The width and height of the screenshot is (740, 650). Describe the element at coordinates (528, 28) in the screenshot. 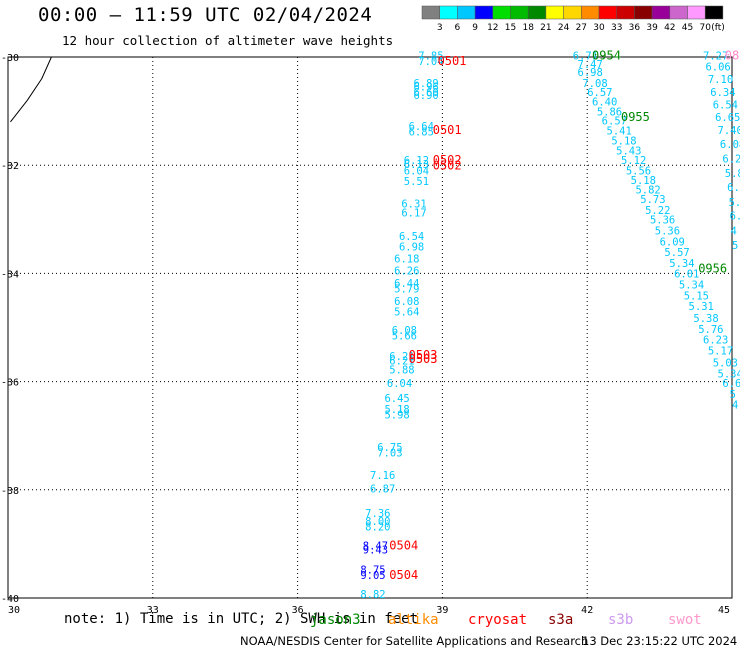

I see `legend-value: 18` at that location.